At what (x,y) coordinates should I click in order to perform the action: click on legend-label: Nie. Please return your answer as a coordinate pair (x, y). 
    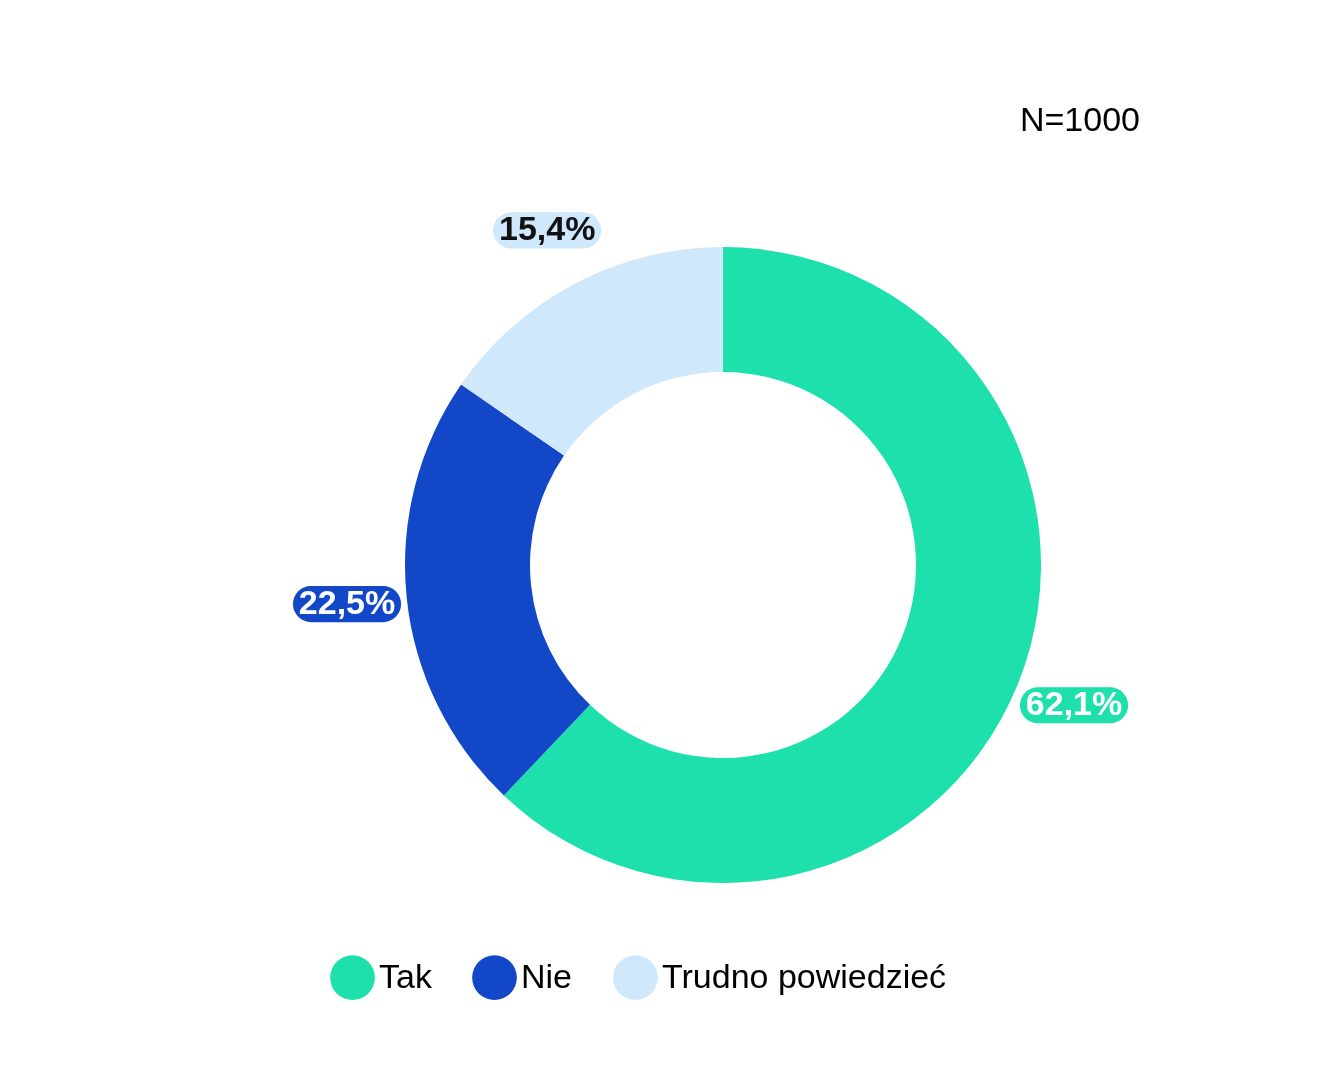
    Looking at the image, I should click on (547, 975).